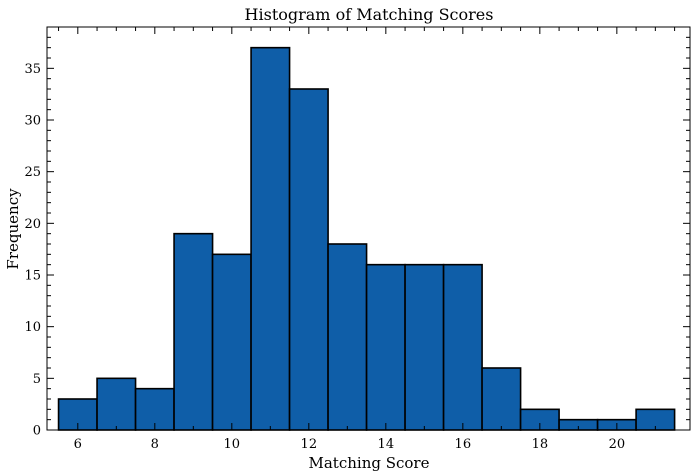 The width and height of the screenshot is (697, 476). What do you see at coordinates (369, 14) in the screenshot?
I see `chart-title: Histogram of Matching Scores` at bounding box center [369, 14].